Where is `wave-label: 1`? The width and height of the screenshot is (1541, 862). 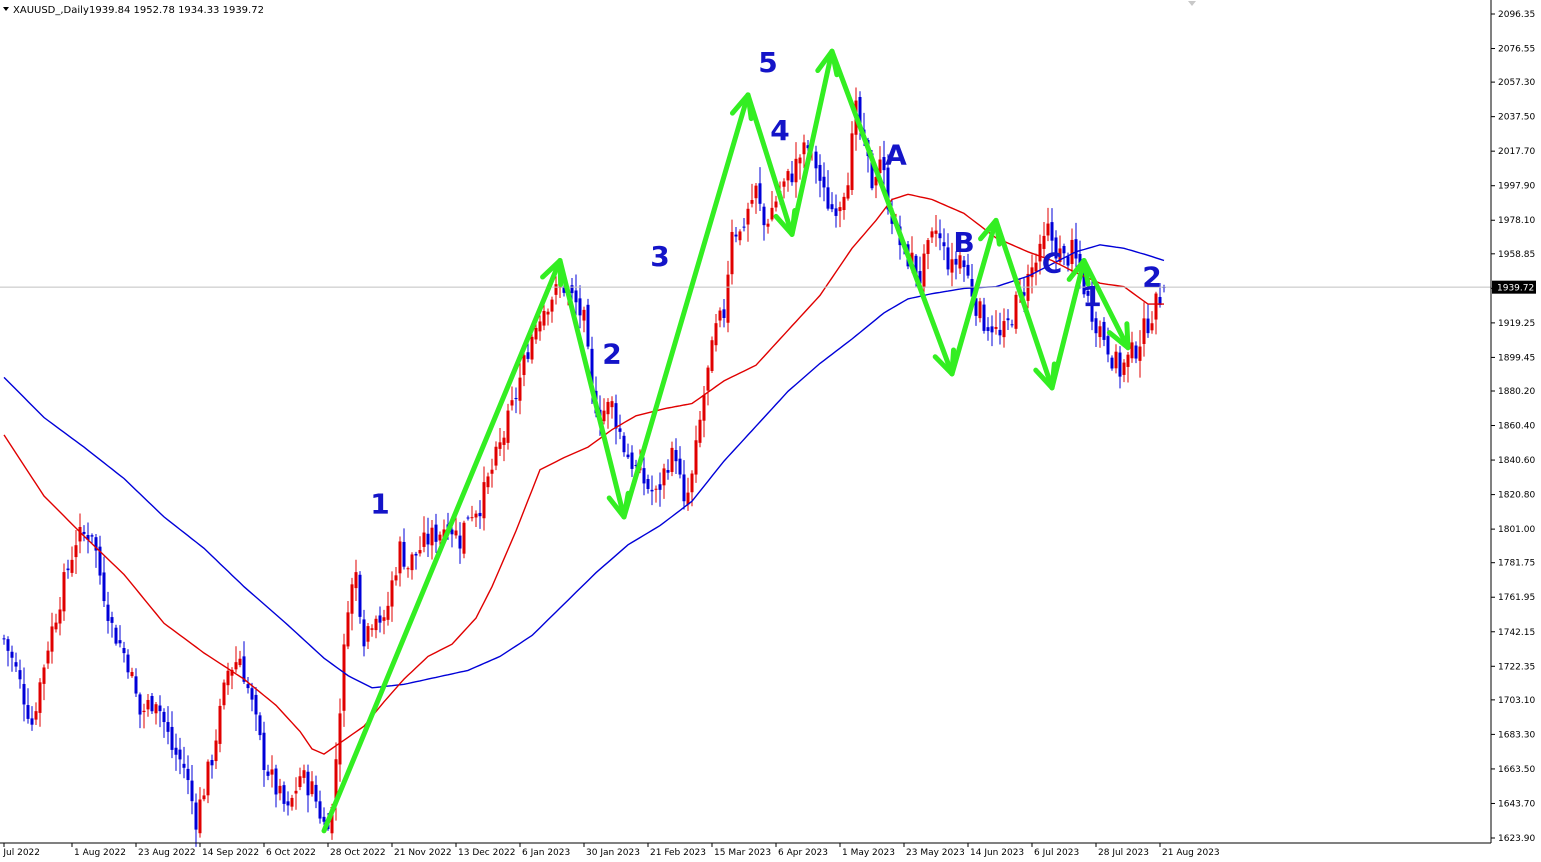 wave-label: 1 is located at coordinates (379, 503).